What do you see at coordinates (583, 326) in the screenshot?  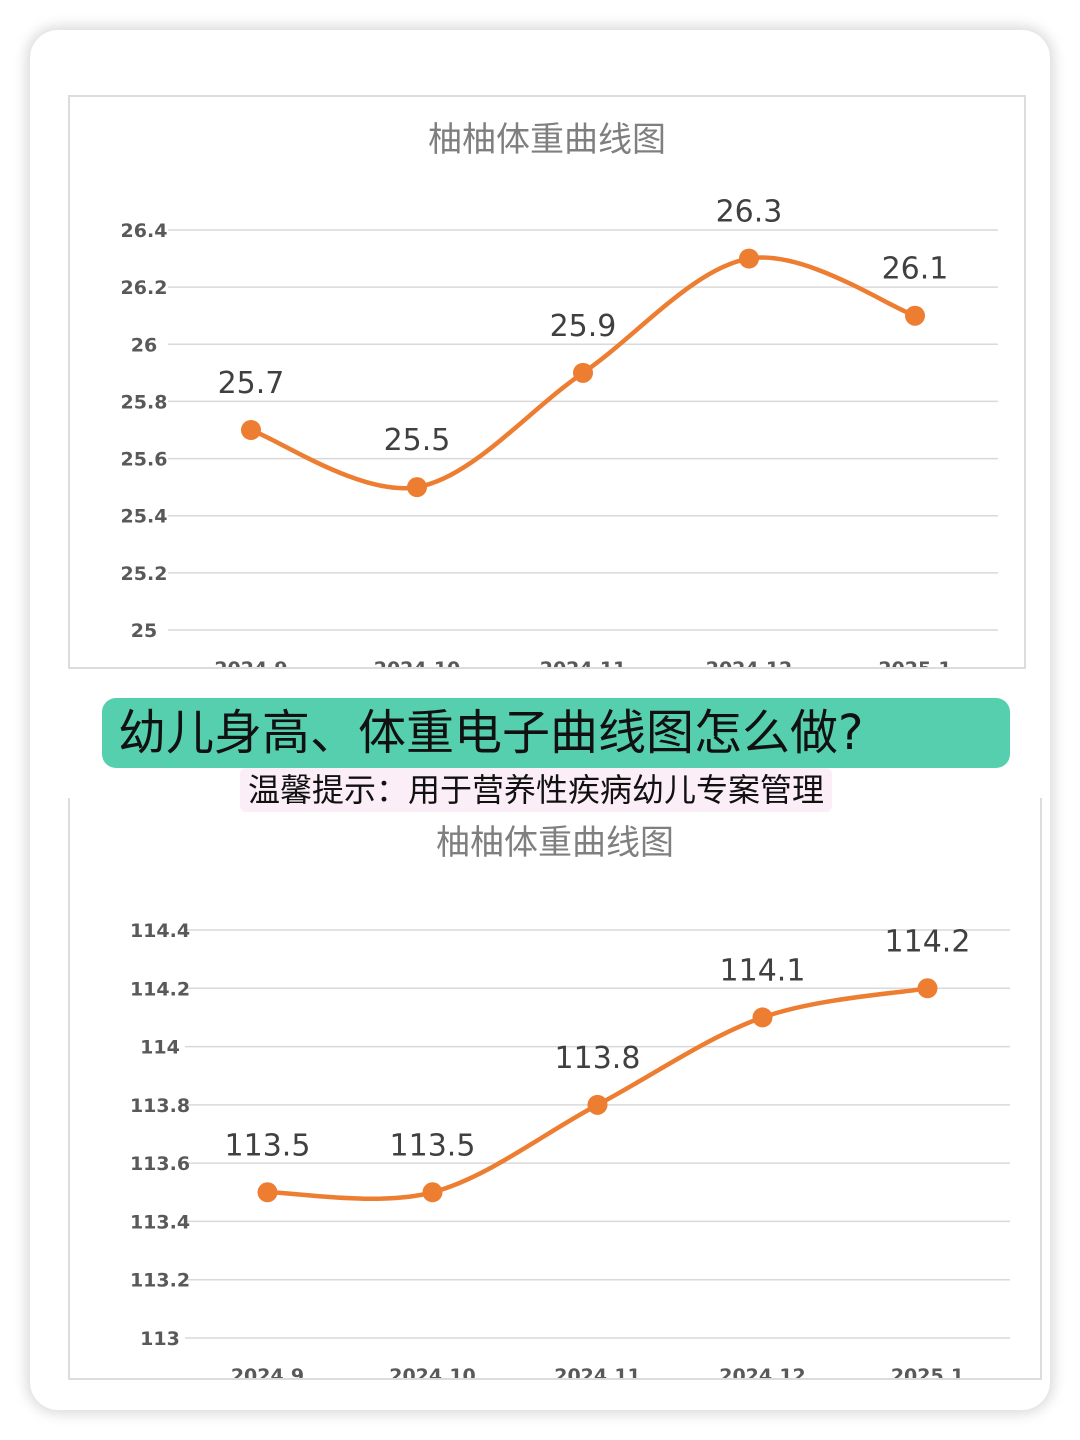 I see `data-label: 25.9` at bounding box center [583, 326].